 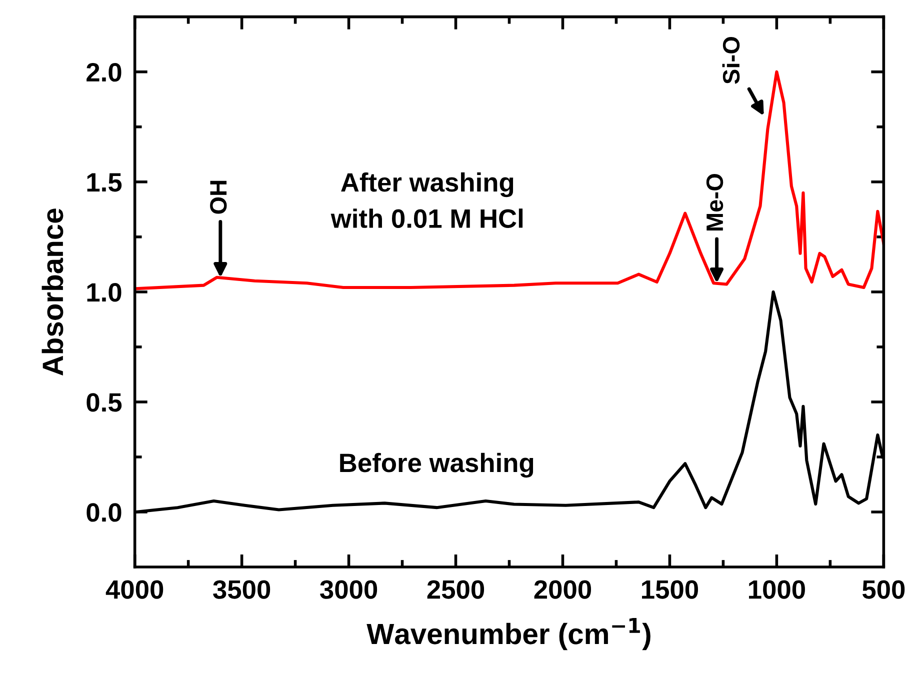 What do you see at coordinates (670, 589) in the screenshot?
I see `x-tick-label: 1500` at bounding box center [670, 589].